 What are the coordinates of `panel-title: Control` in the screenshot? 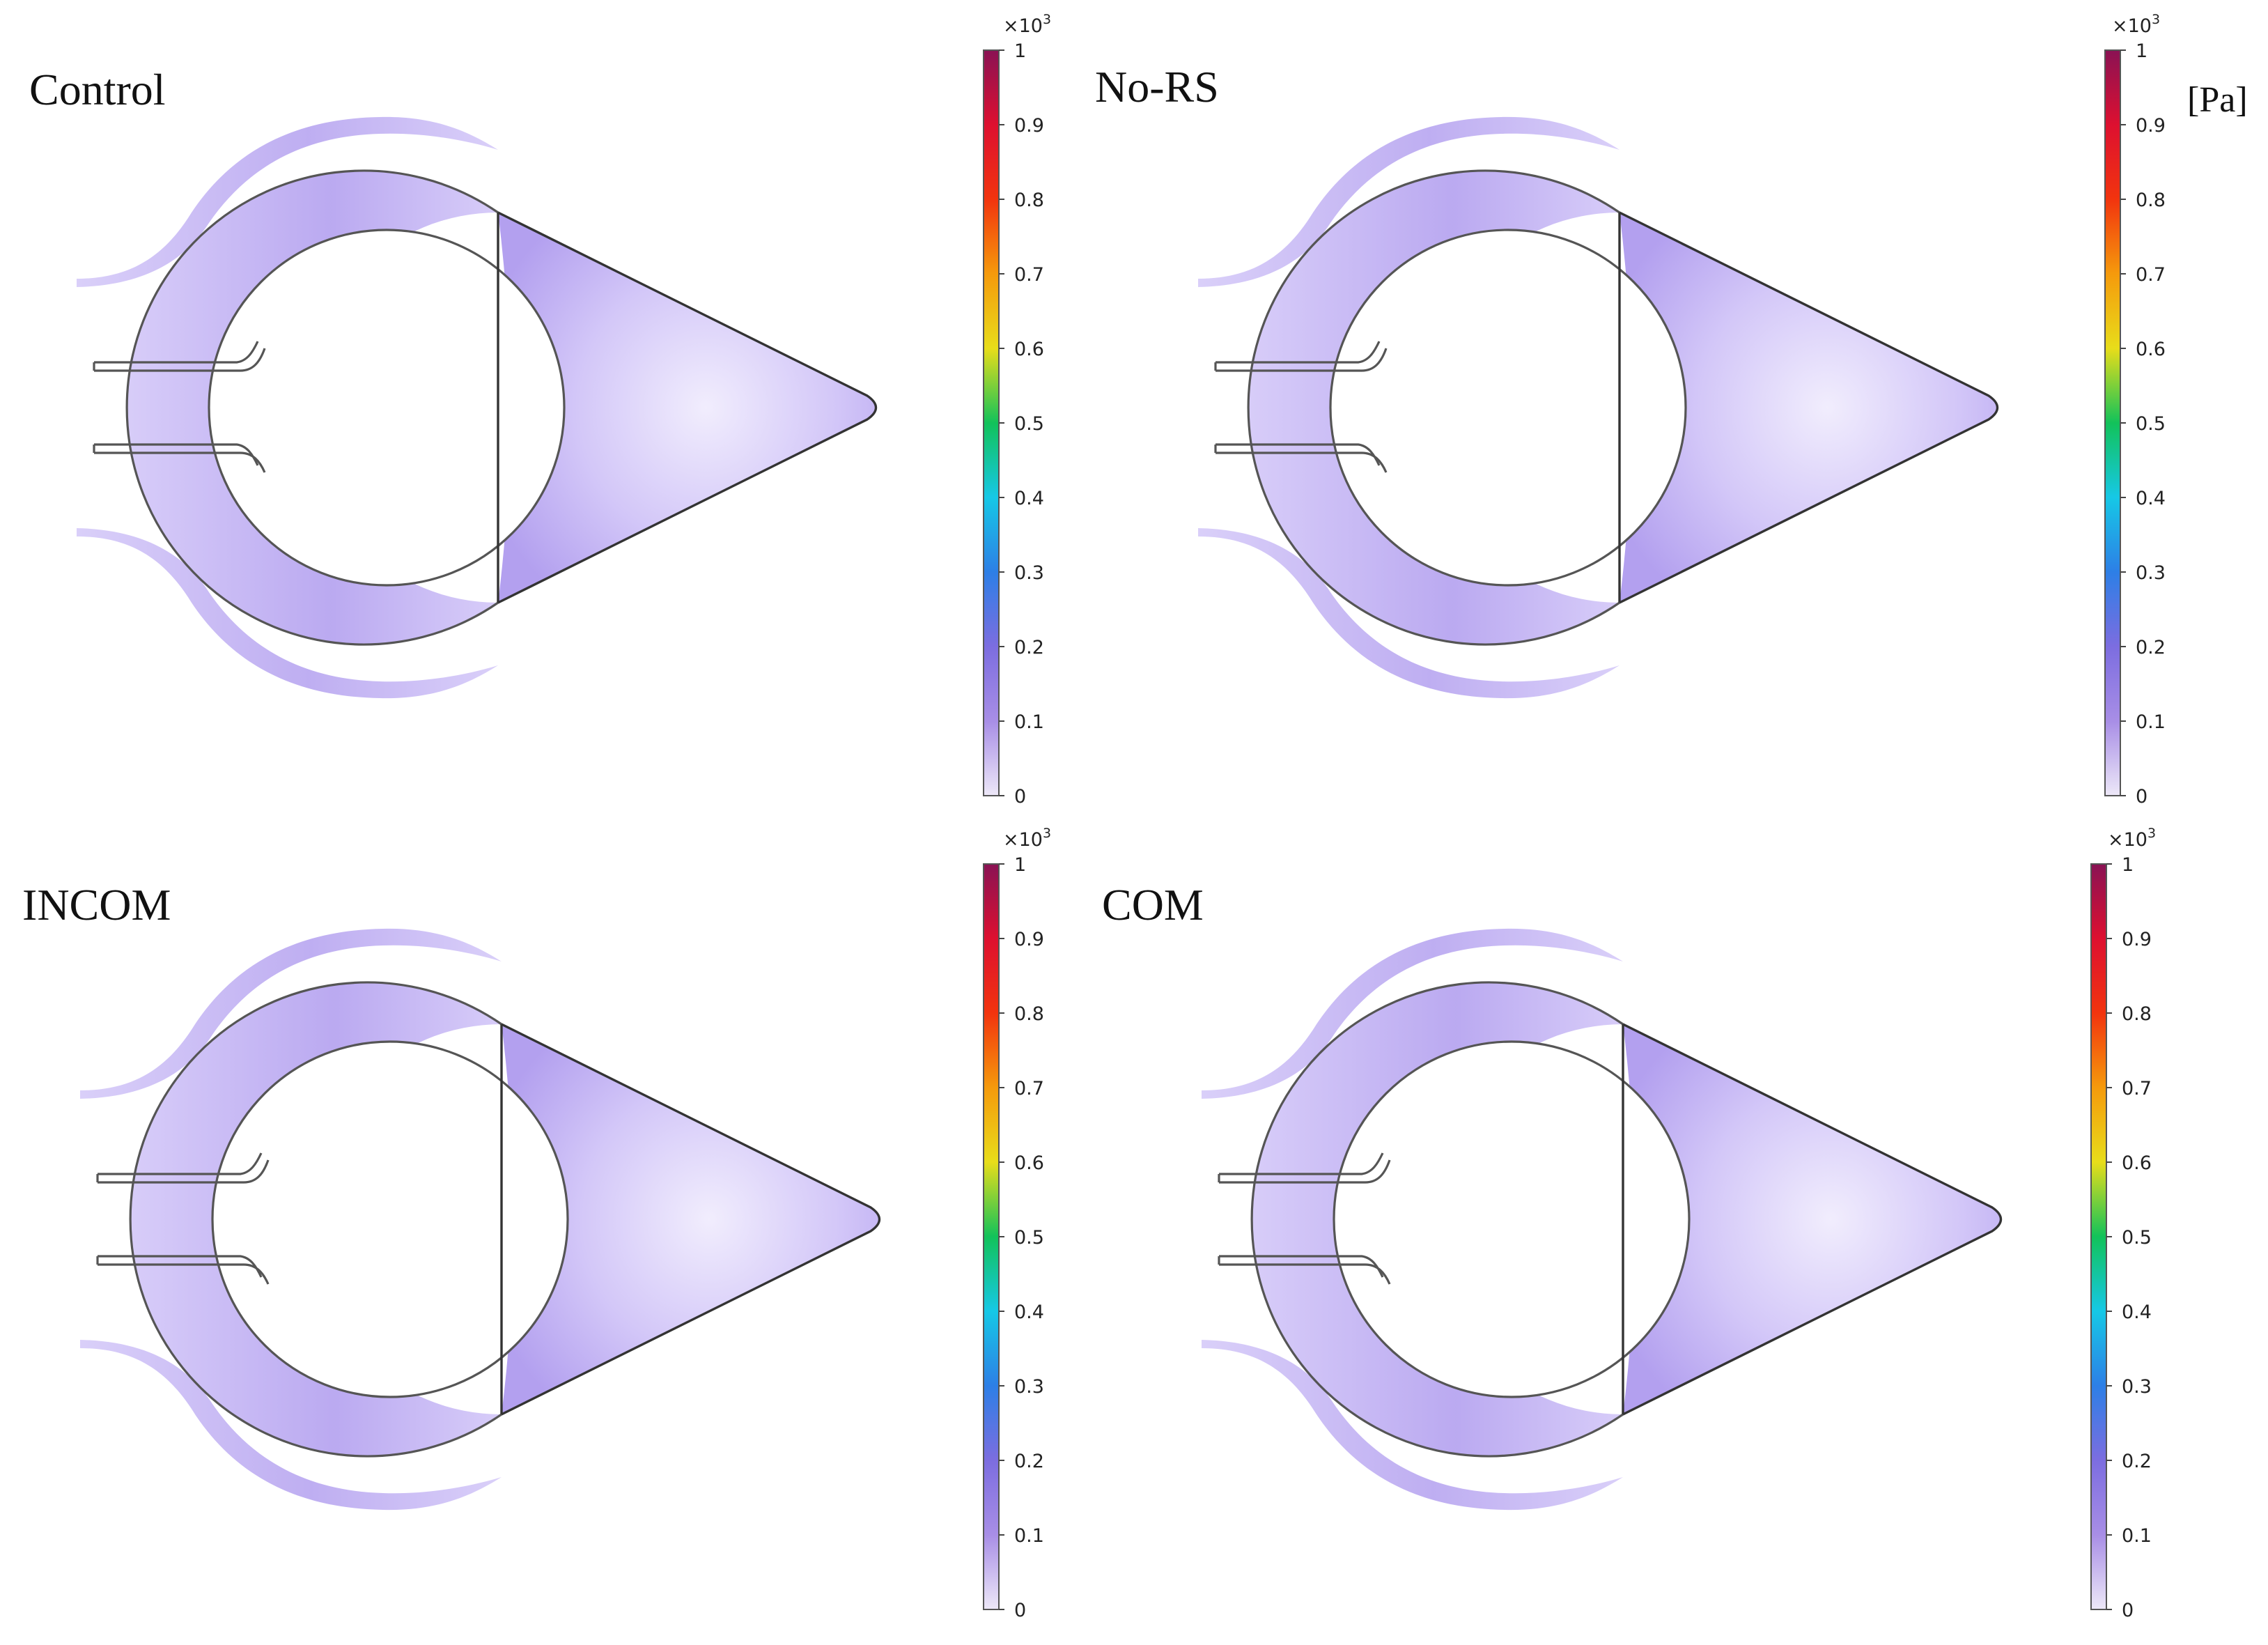 It's located at (97, 89).